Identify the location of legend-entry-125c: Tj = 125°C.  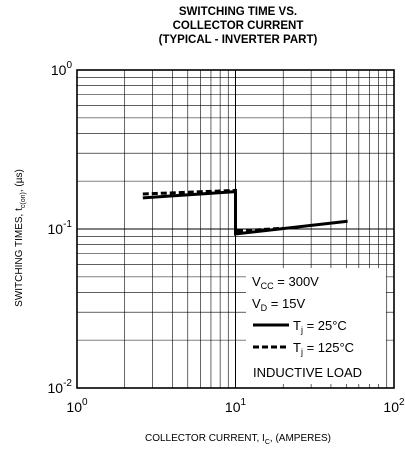
(323, 348).